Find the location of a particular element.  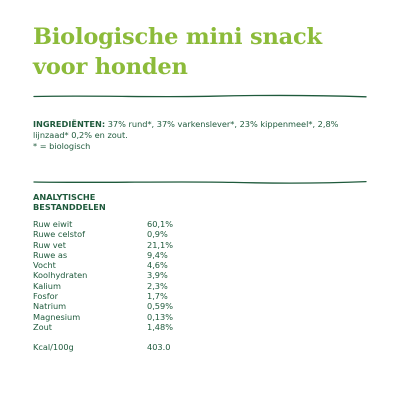

nutrient-row: Kalium 2,3% is located at coordinates (103, 286).